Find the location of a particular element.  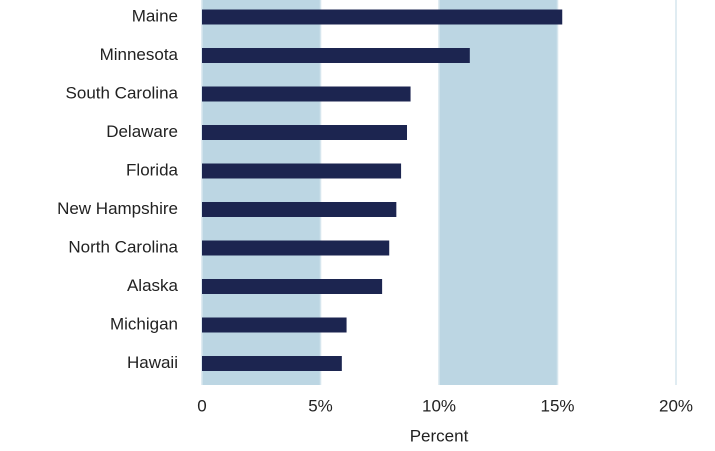

y-tick-label: Minnesota is located at coordinates (139, 54).